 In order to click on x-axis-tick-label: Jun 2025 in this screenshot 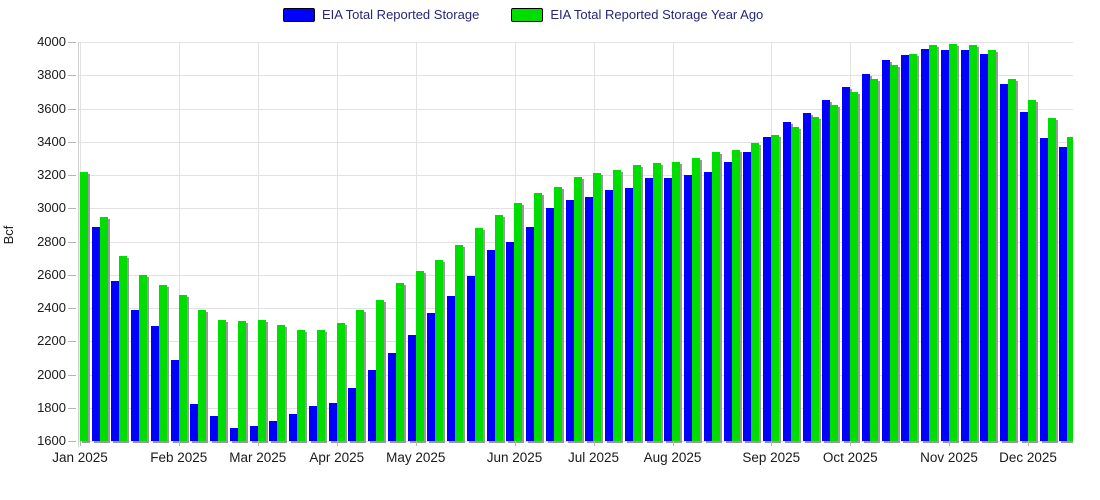, I will do `click(514, 457)`.